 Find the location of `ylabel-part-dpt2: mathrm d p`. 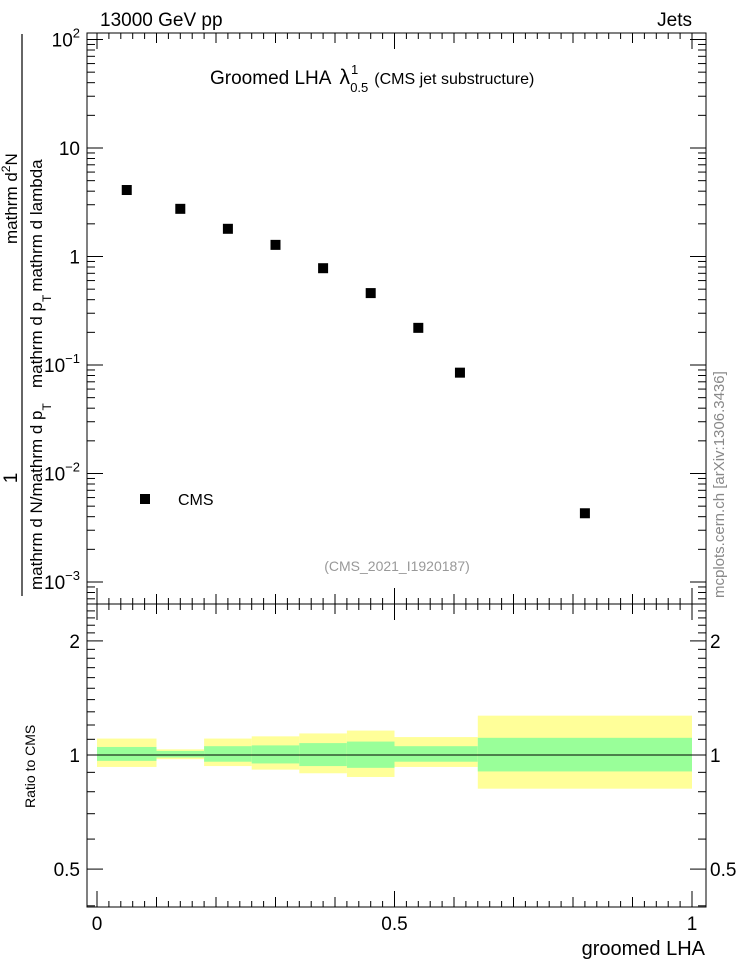

ylabel-part-dpt2: mathrm d p is located at coordinates (36, 345).